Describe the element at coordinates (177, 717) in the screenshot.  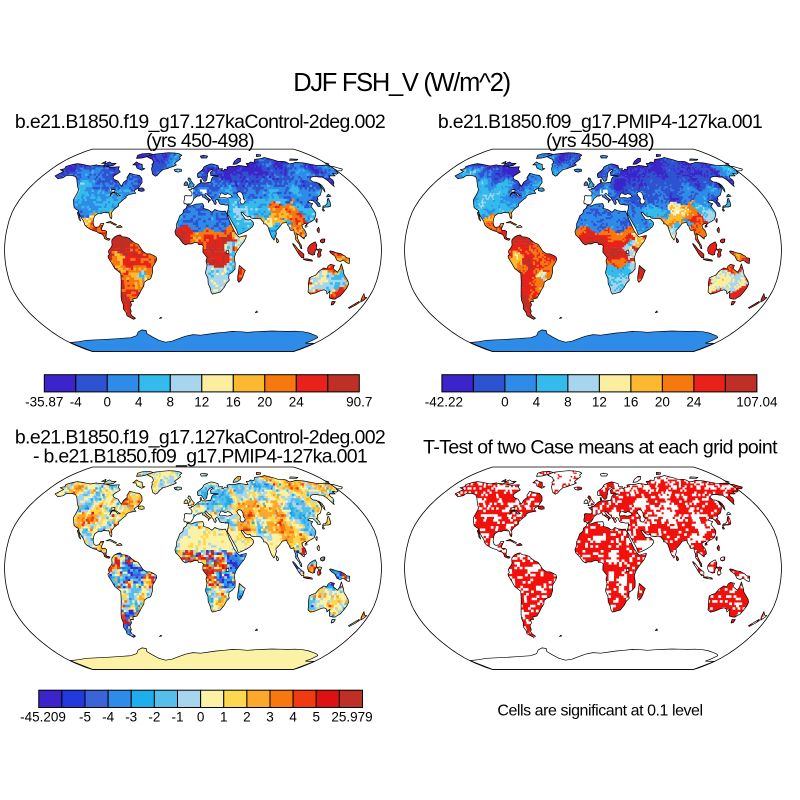
I see `svg-text: -1` at that location.